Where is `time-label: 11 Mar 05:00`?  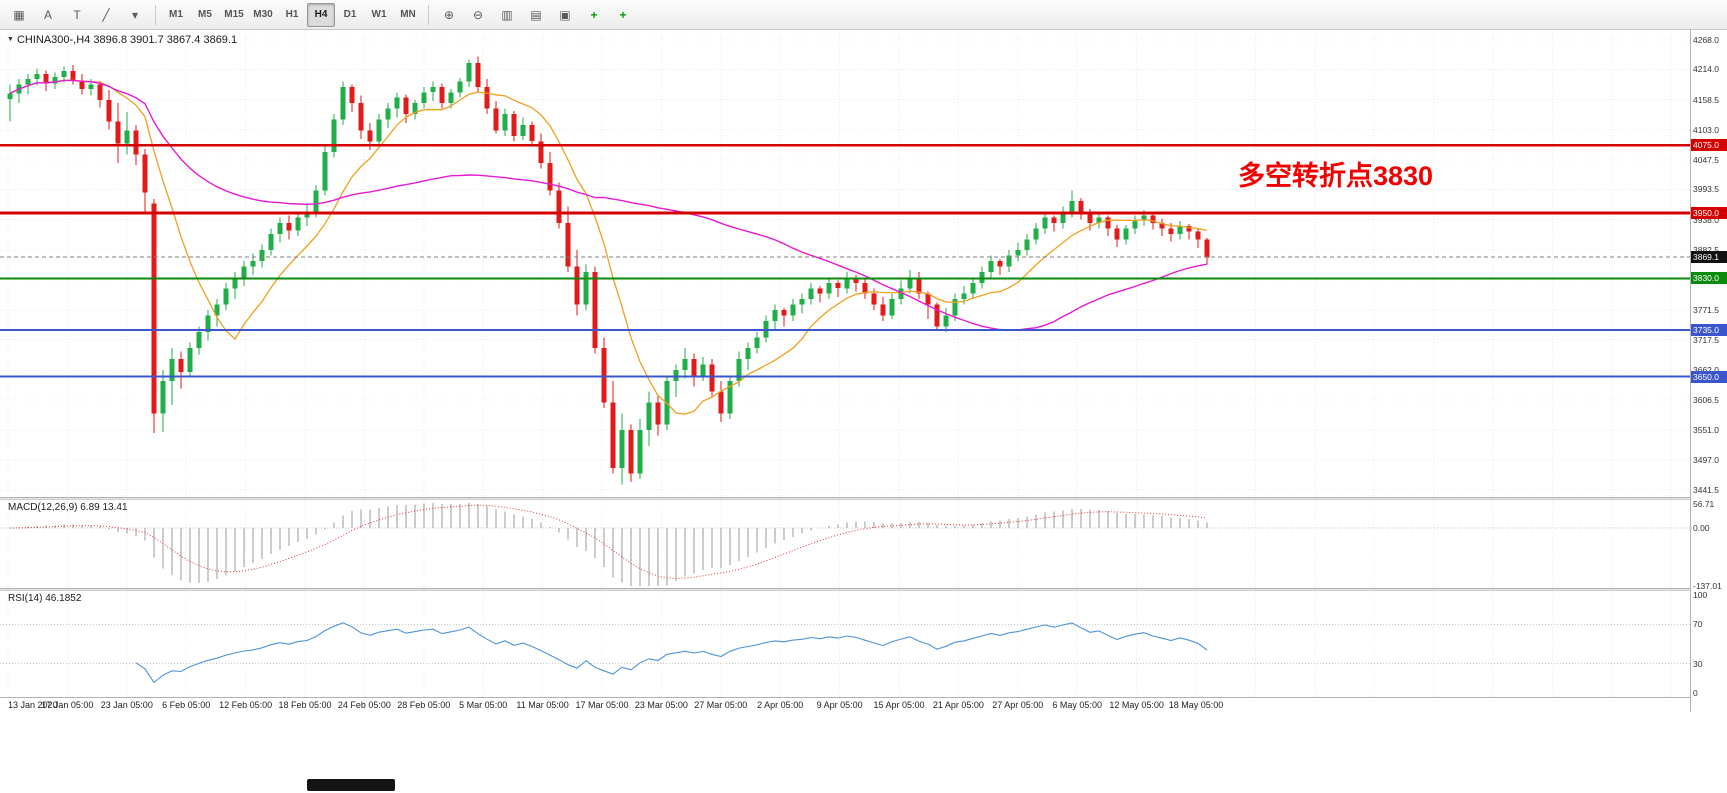 time-label: 11 Mar 05:00 is located at coordinates (542, 705).